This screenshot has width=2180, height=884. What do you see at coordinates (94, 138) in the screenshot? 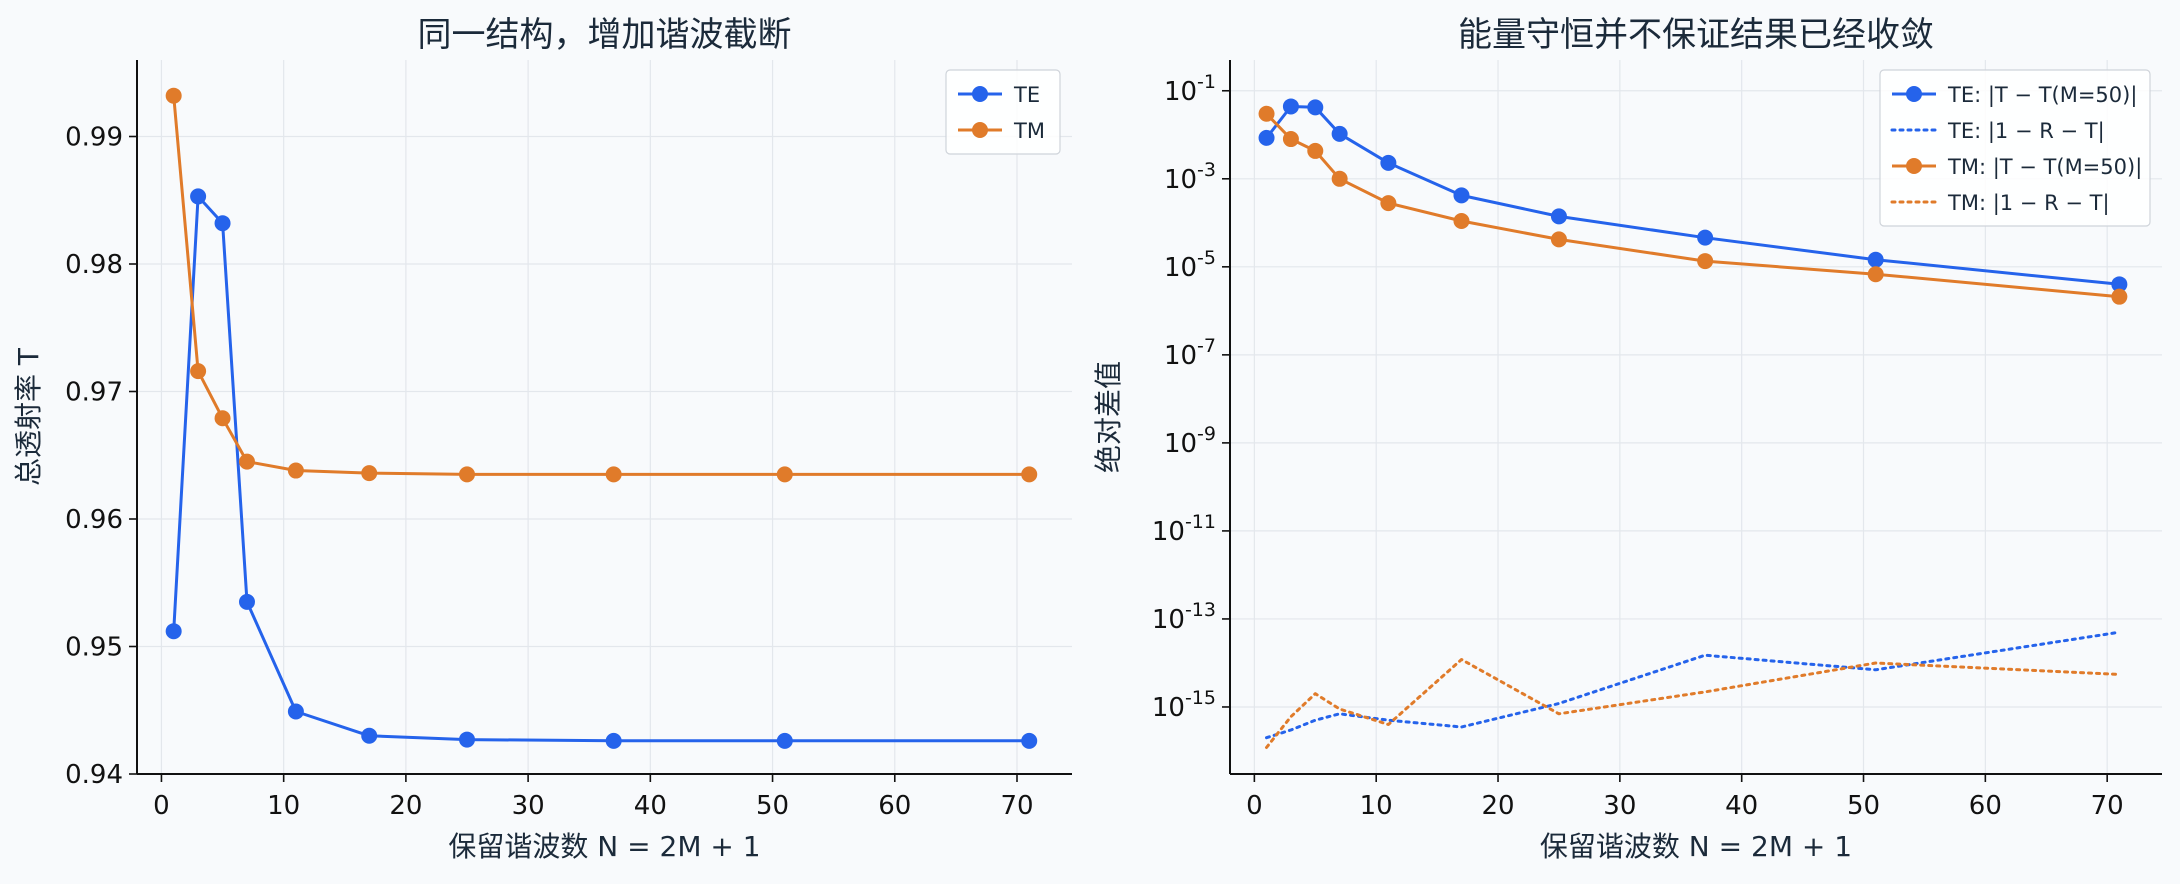
I see `y-tick-label: 0.99` at bounding box center [94, 138].